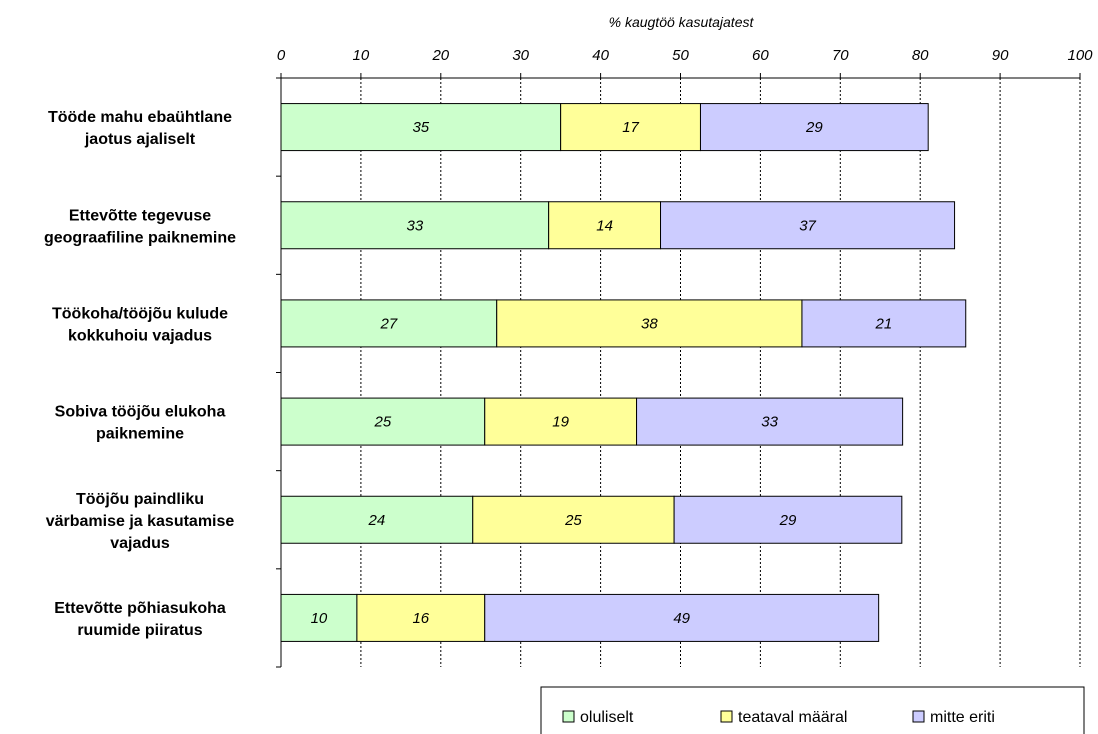 The image size is (1098, 734). I want to click on data-label: 17, so click(630, 127).